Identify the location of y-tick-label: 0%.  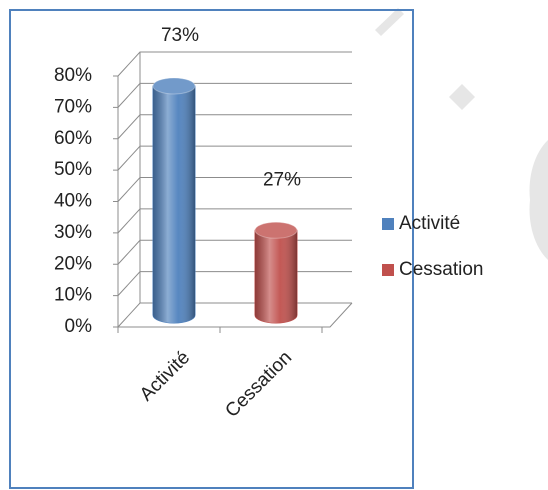
(79, 326).